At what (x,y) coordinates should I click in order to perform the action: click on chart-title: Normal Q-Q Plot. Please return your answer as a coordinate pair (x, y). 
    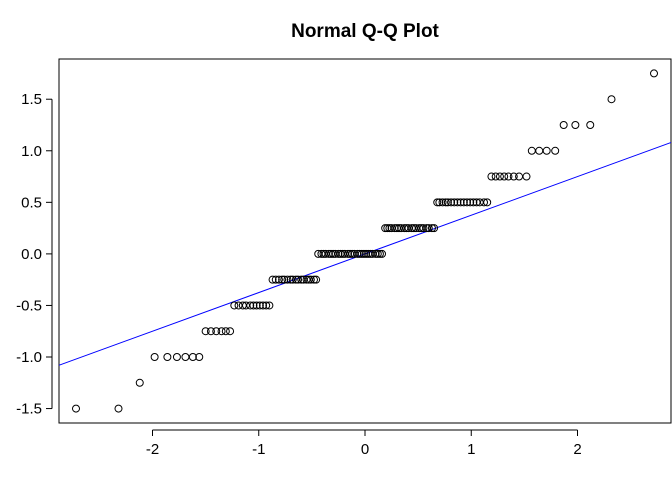
    Looking at the image, I should click on (365, 31).